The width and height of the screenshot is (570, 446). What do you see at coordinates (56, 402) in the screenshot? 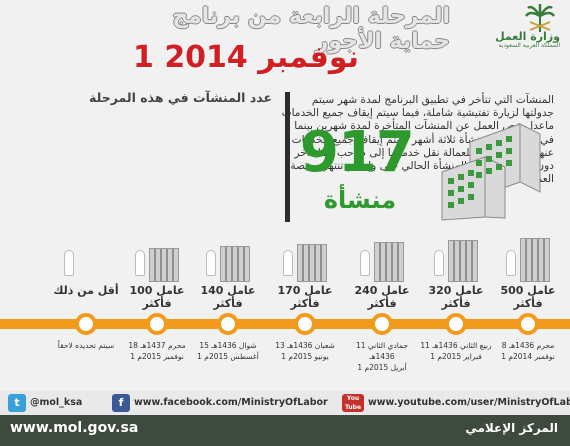
I see `twitter-link: @mol_ksa` at bounding box center [56, 402].